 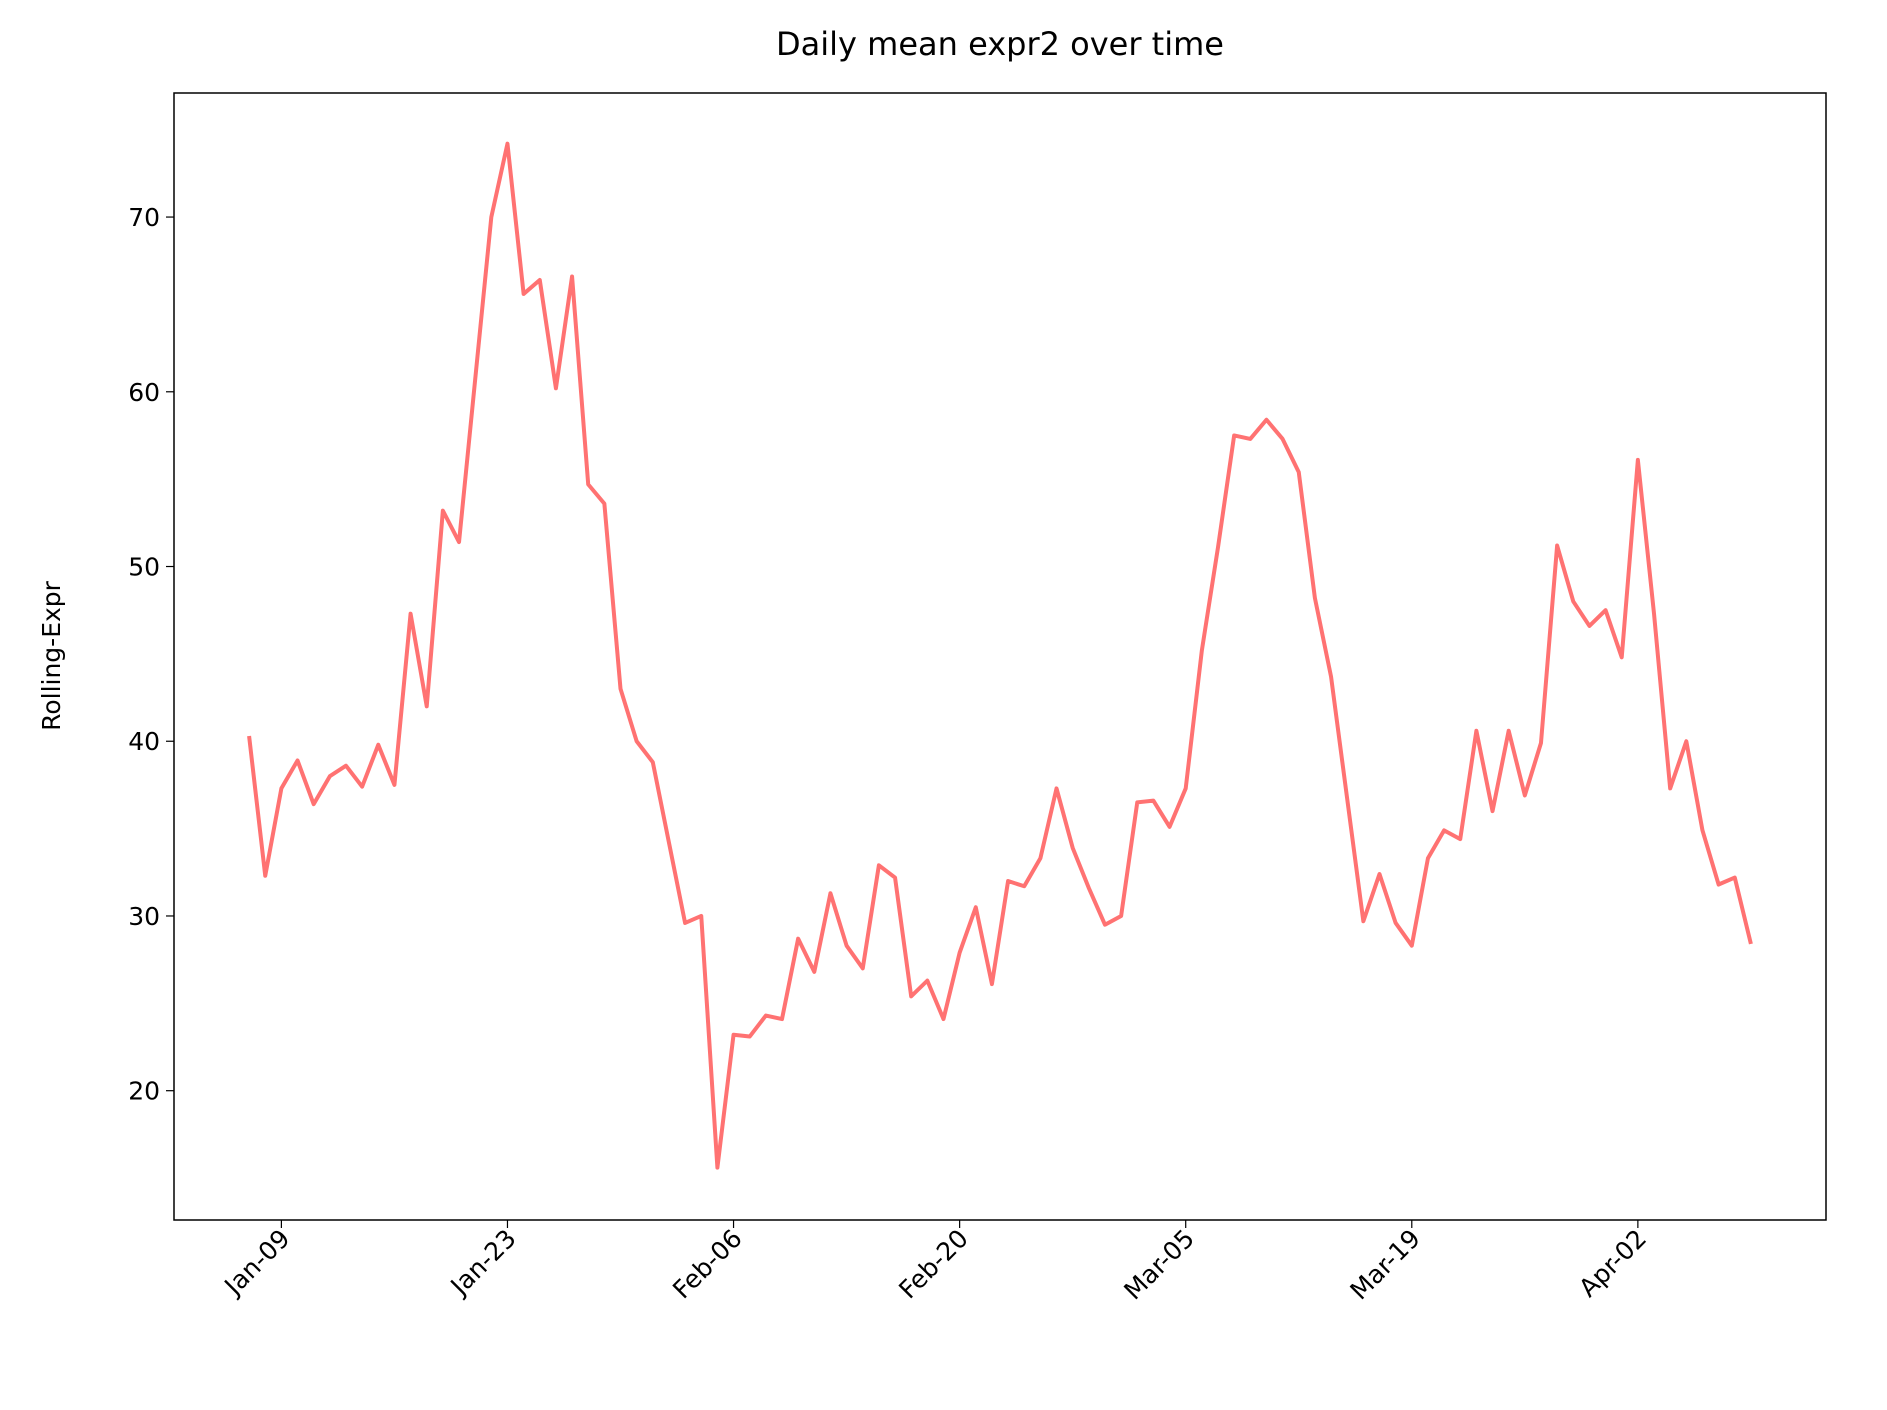 I want to click on y-tick-label: 60, so click(x=144, y=392).